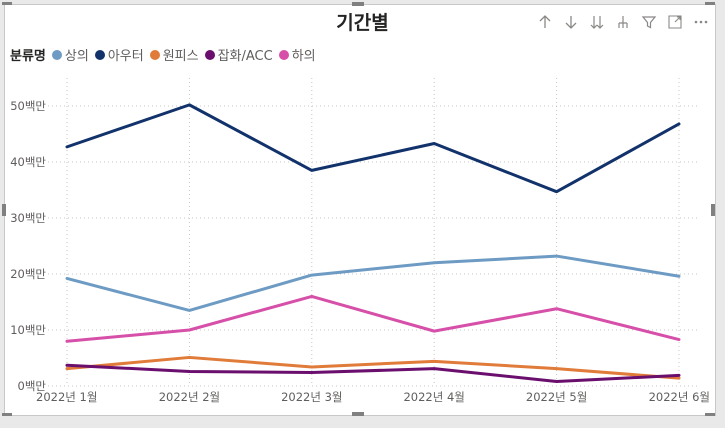 The height and width of the screenshot is (428, 725). I want to click on x-tick-label: 2022년 1월, so click(66, 397).